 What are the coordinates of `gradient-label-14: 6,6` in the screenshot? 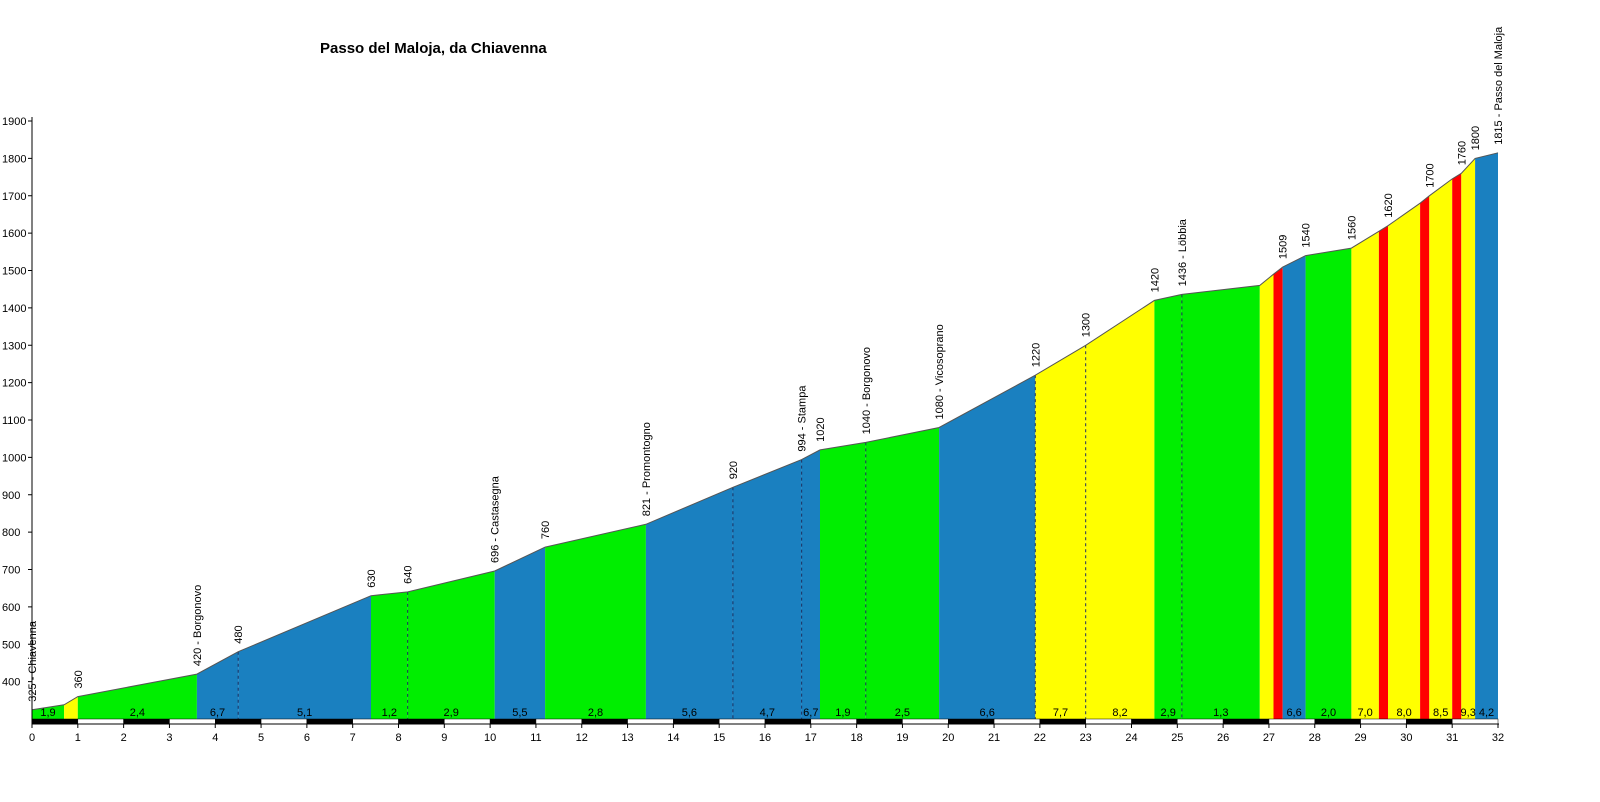 It's located at (987, 713).